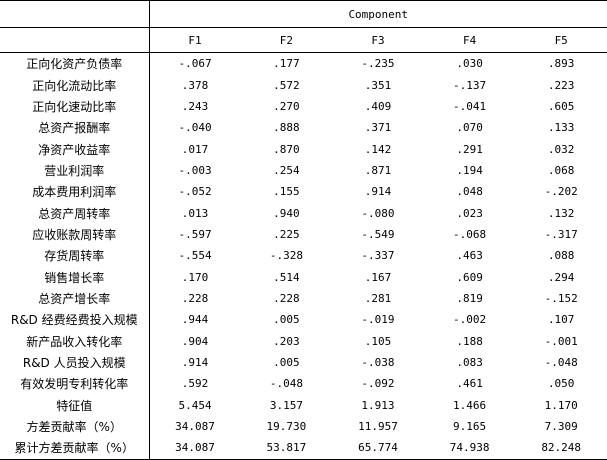  I want to click on cell-f3: .409, so click(378, 106).